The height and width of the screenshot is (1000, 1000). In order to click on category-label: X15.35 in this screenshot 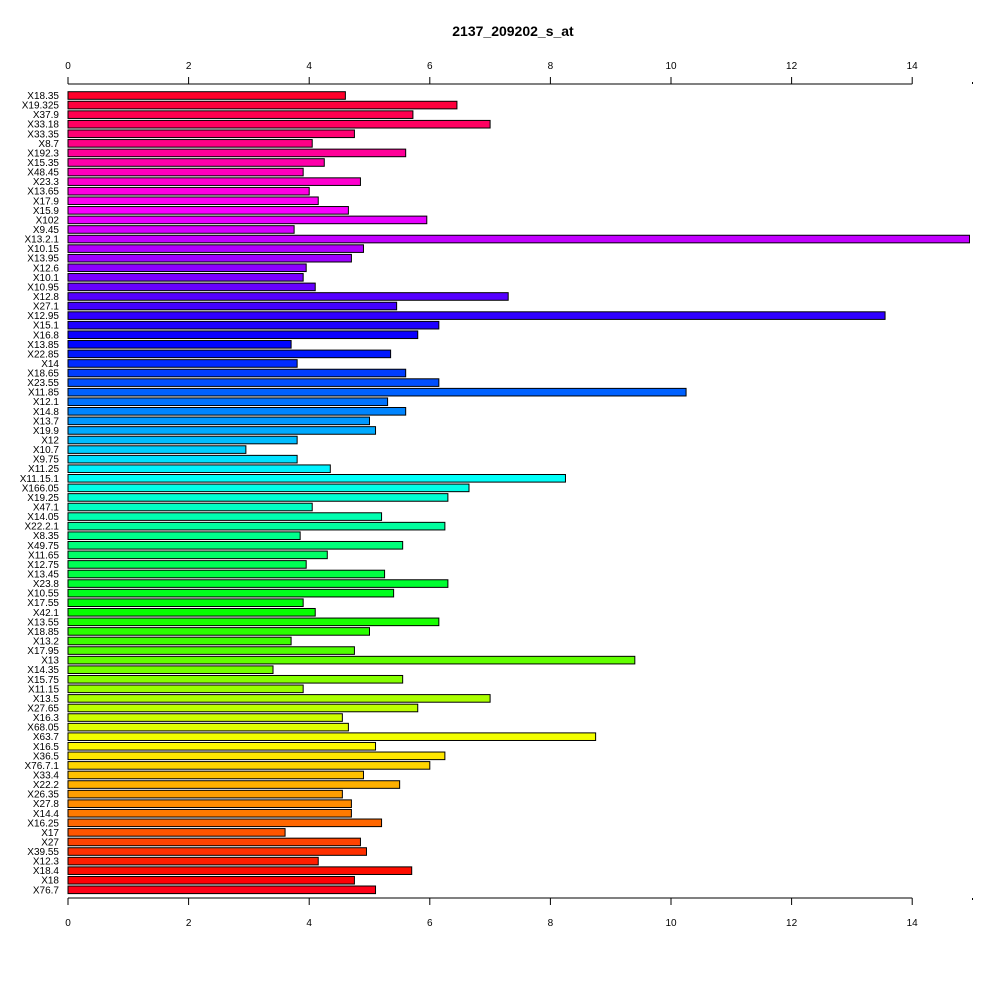, I will do `click(43, 163)`.